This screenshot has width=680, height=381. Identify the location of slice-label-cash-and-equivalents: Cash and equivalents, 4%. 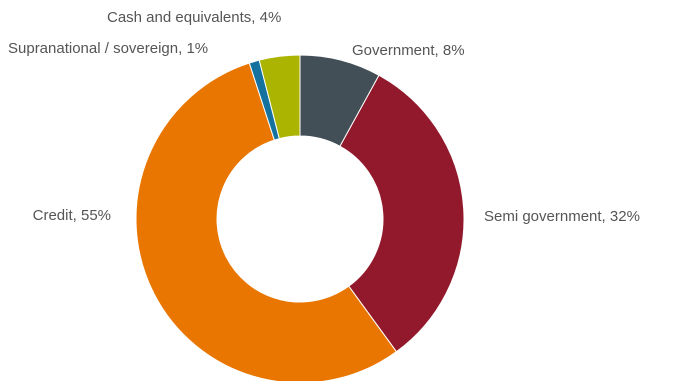
(194, 17).